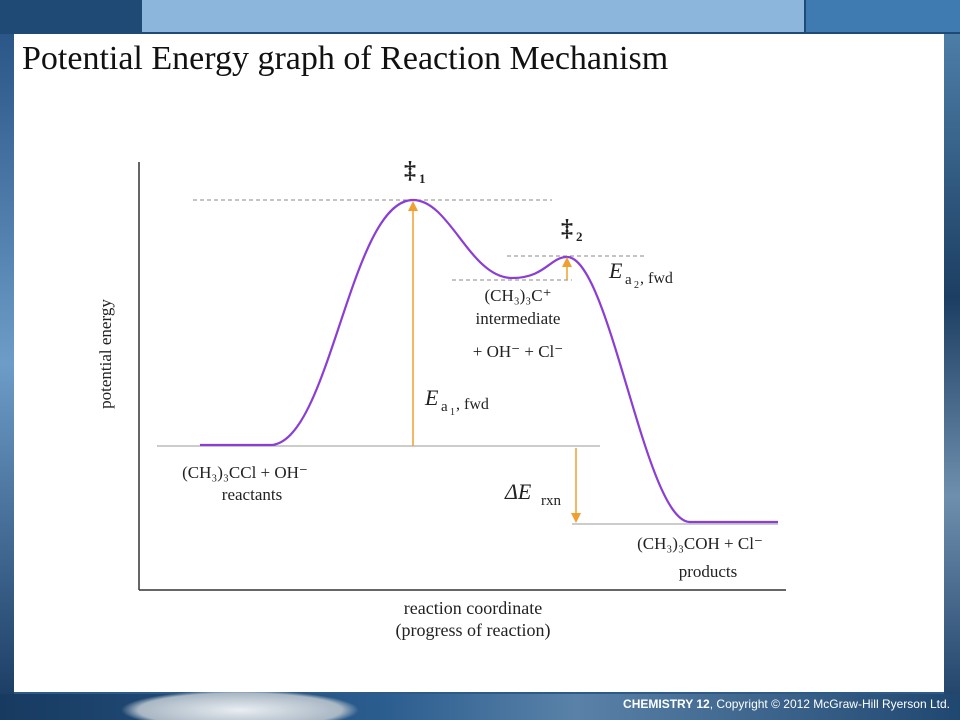 The width and height of the screenshot is (960, 720). I want to click on products-label: products, so click(708, 571).